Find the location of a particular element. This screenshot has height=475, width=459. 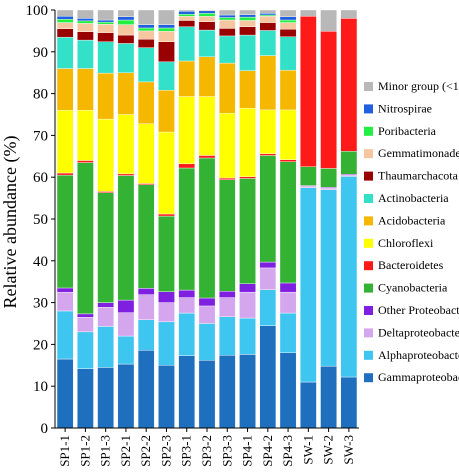

legend-label: Chloroflexi is located at coordinates (406, 243).